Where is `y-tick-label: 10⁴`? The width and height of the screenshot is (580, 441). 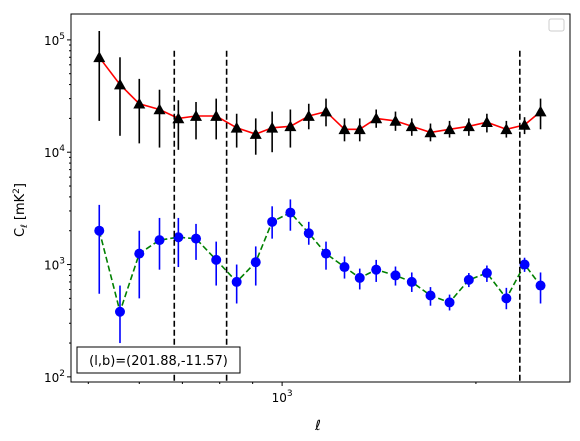 y-tick-label: 10⁴ is located at coordinates (54, 152).